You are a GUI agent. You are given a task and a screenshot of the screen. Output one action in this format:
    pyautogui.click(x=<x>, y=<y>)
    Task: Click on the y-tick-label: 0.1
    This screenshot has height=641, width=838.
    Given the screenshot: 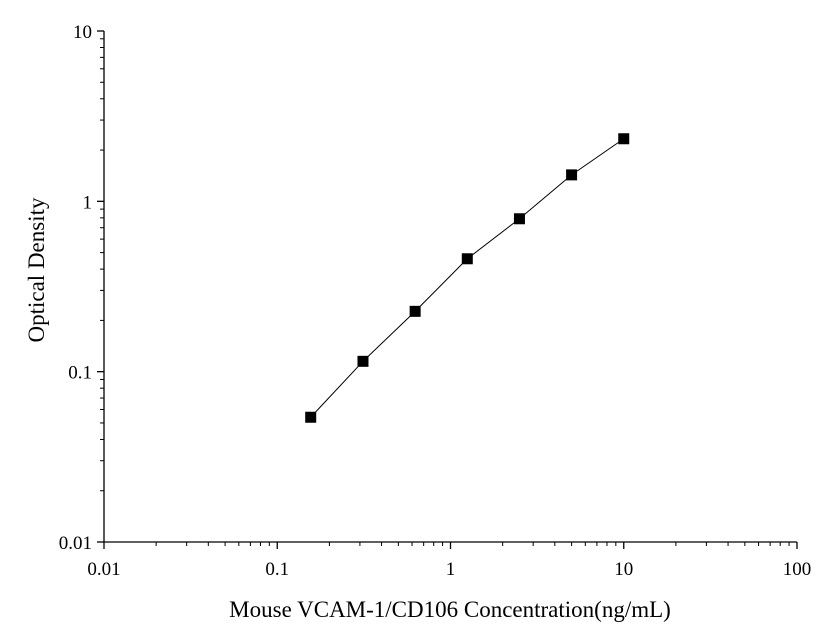 What is the action you would take?
    pyautogui.click(x=80, y=373)
    